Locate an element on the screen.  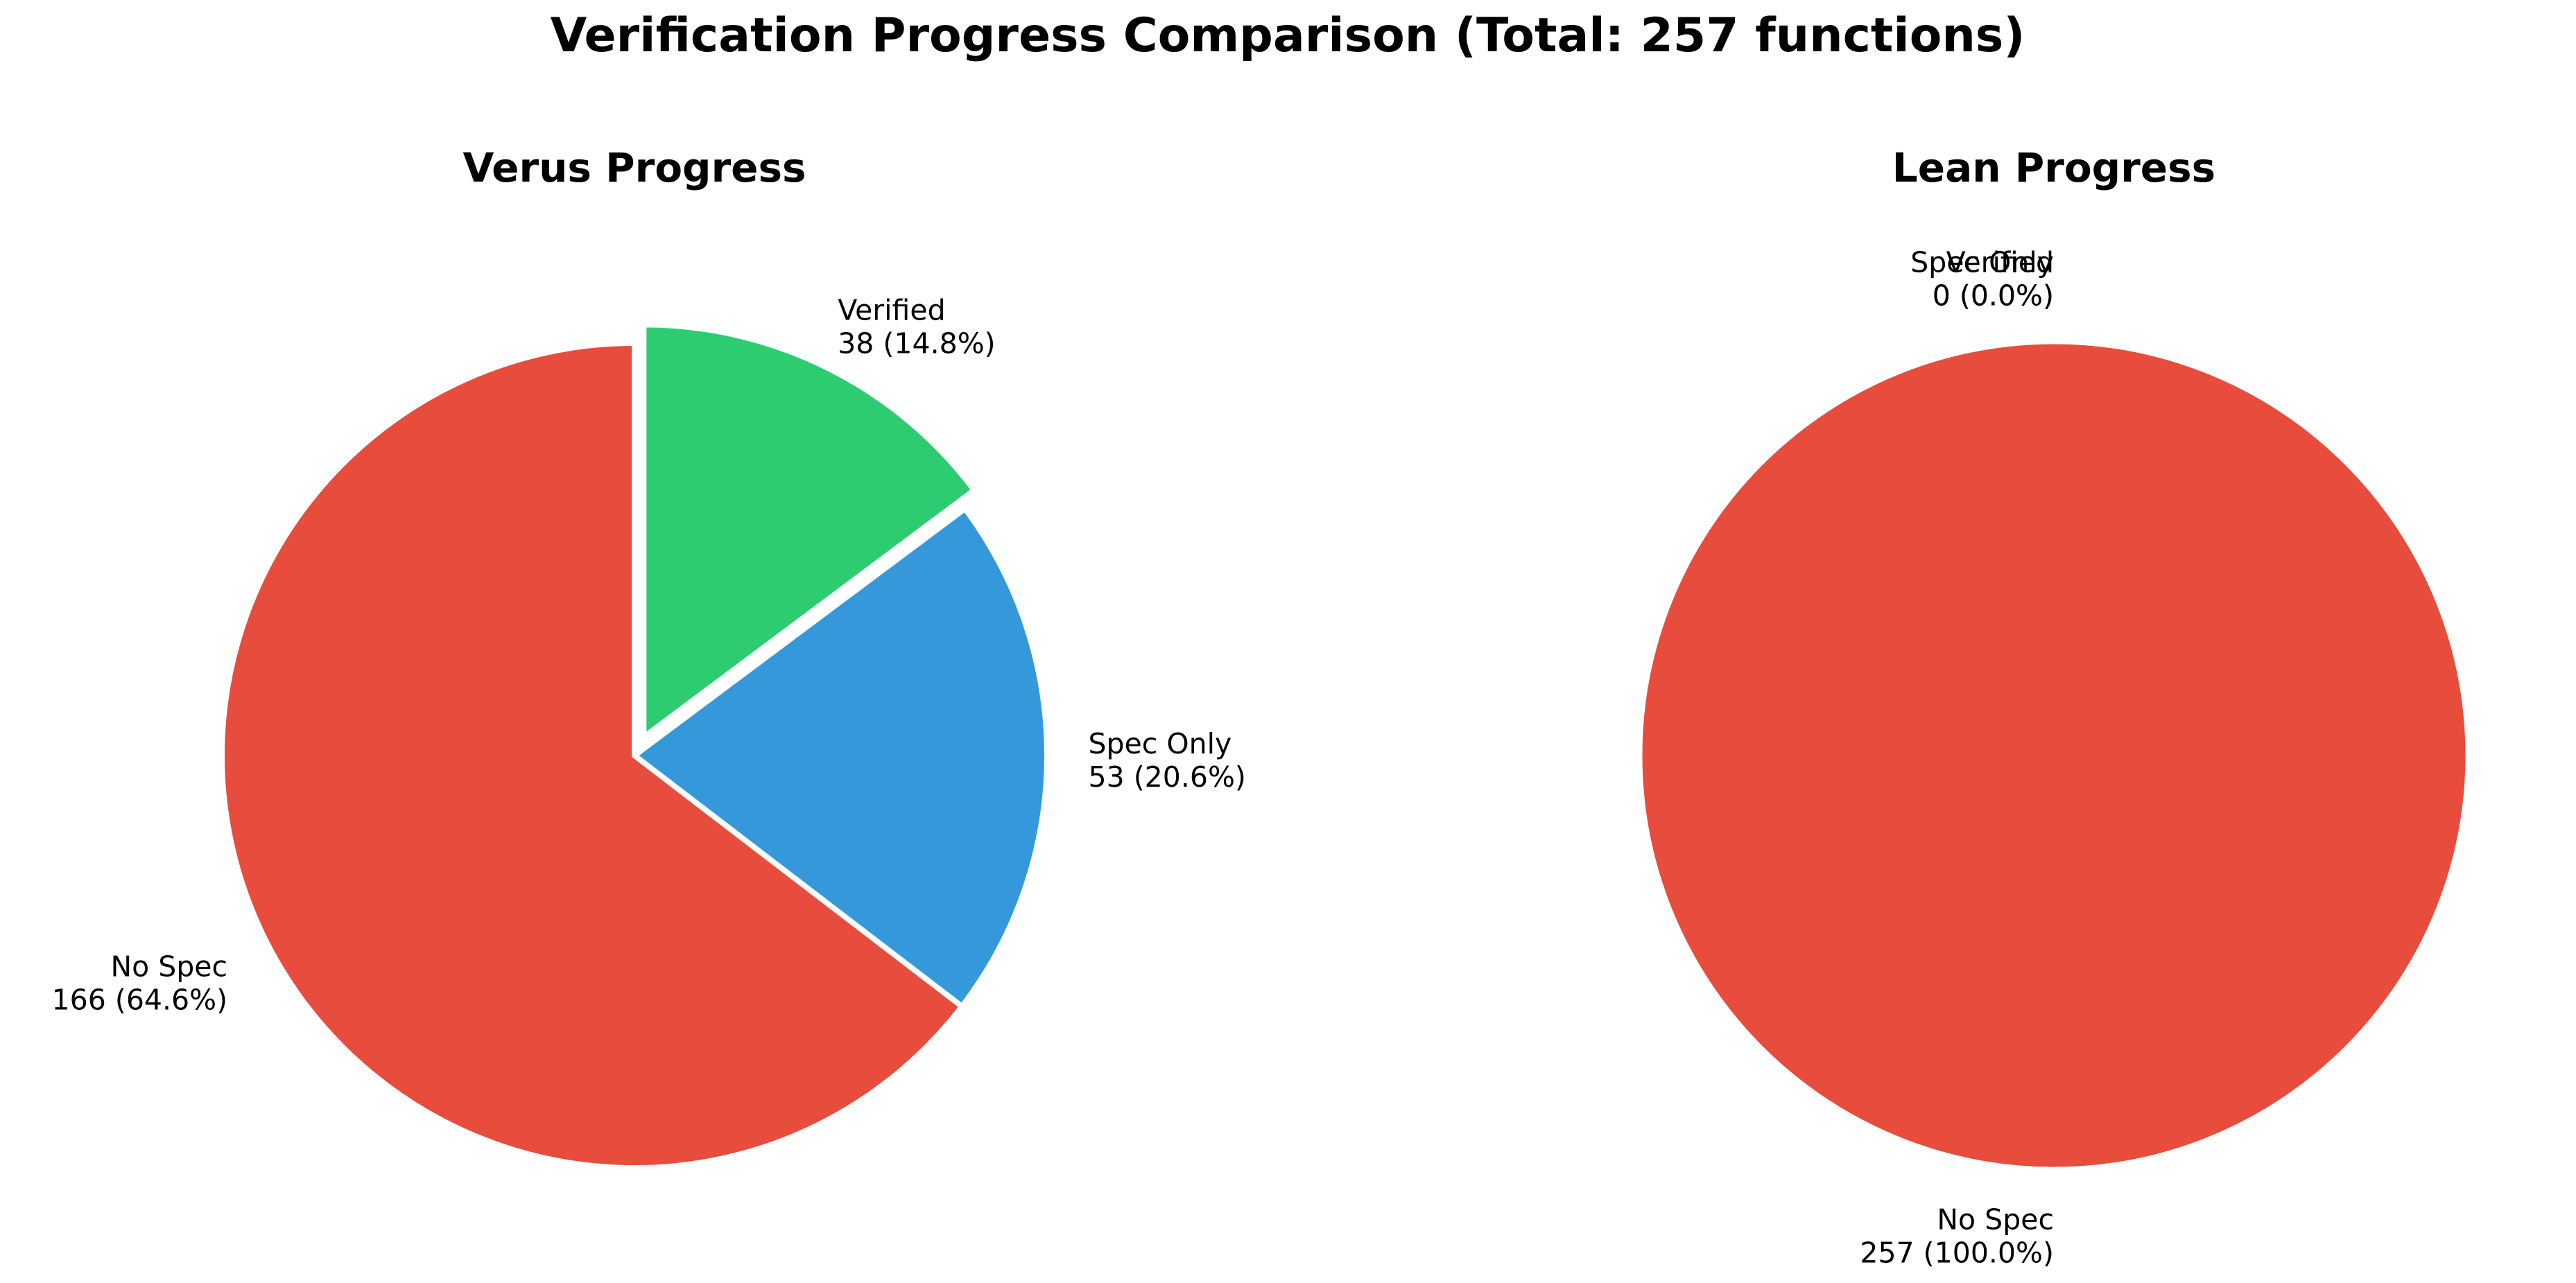
verus-slice-spec-only is located at coordinates (840, 758).